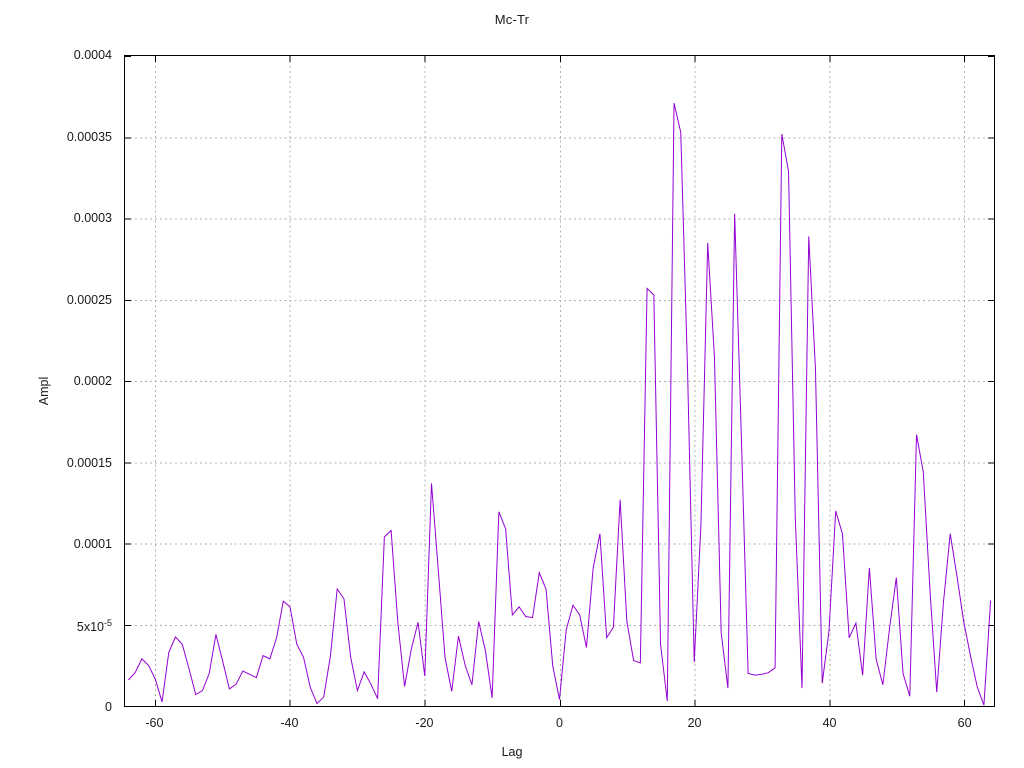  What do you see at coordinates (89, 136) in the screenshot?
I see `y-tick-label: 0.00035` at bounding box center [89, 136].